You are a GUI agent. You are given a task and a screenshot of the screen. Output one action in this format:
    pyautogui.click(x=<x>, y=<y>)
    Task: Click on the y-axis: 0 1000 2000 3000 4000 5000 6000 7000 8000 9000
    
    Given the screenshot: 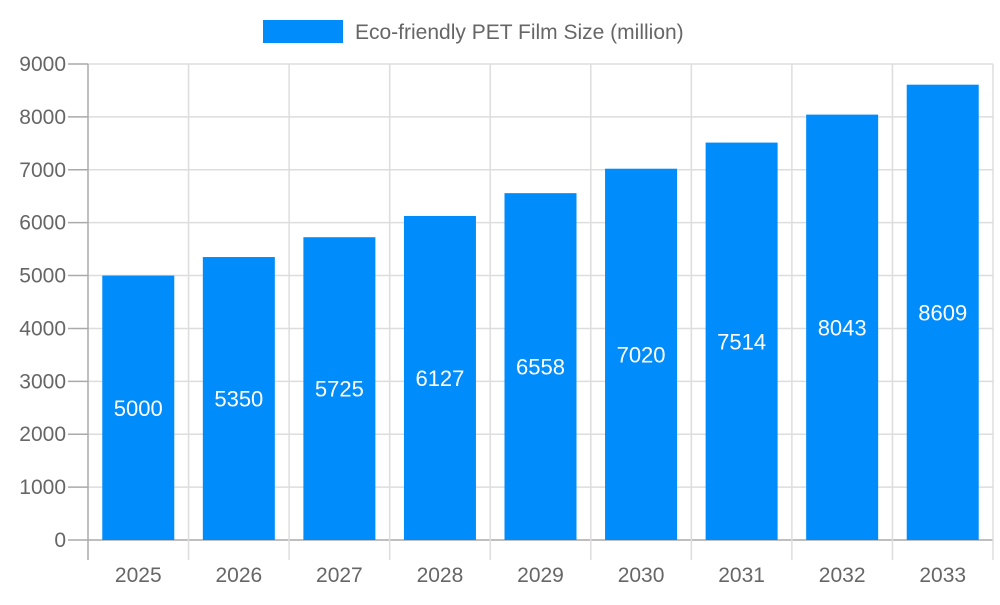 What is the action you would take?
    pyautogui.click(x=53, y=302)
    